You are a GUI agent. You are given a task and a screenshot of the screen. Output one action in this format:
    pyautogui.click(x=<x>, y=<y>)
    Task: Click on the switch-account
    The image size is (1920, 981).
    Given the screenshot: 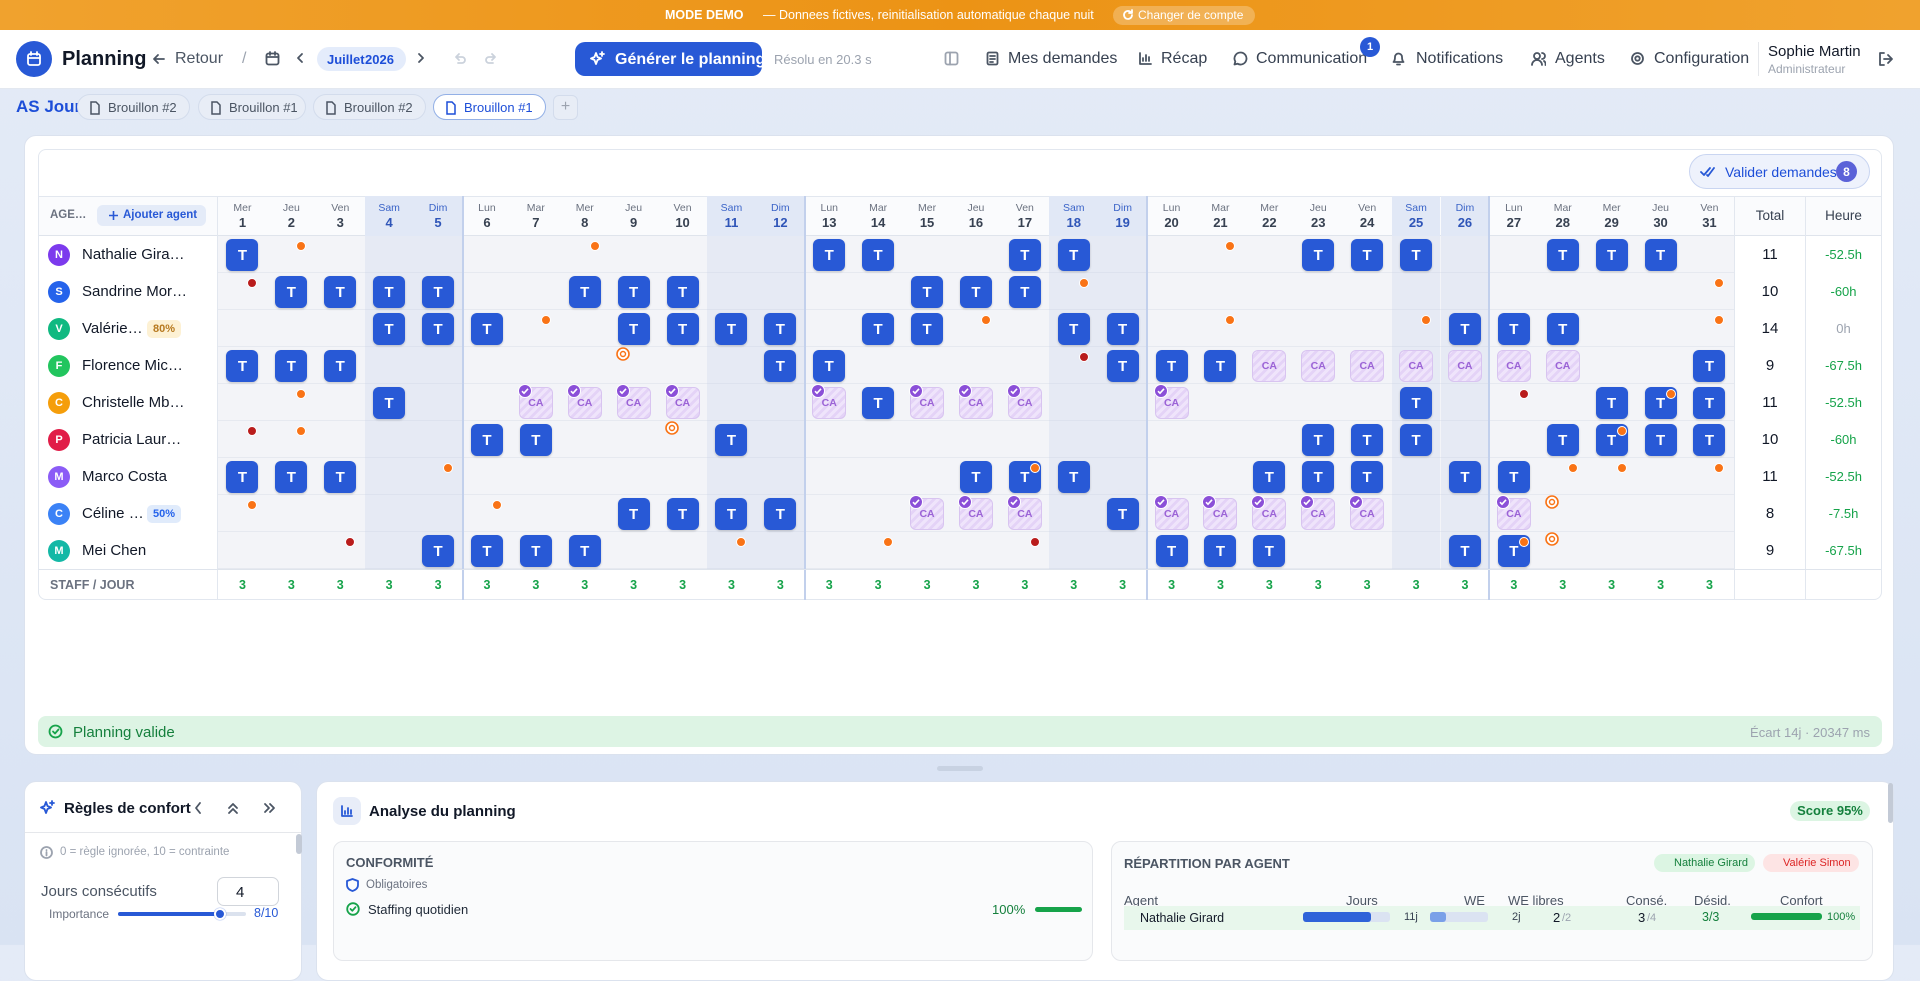 What is the action you would take?
    pyautogui.click(x=1184, y=15)
    